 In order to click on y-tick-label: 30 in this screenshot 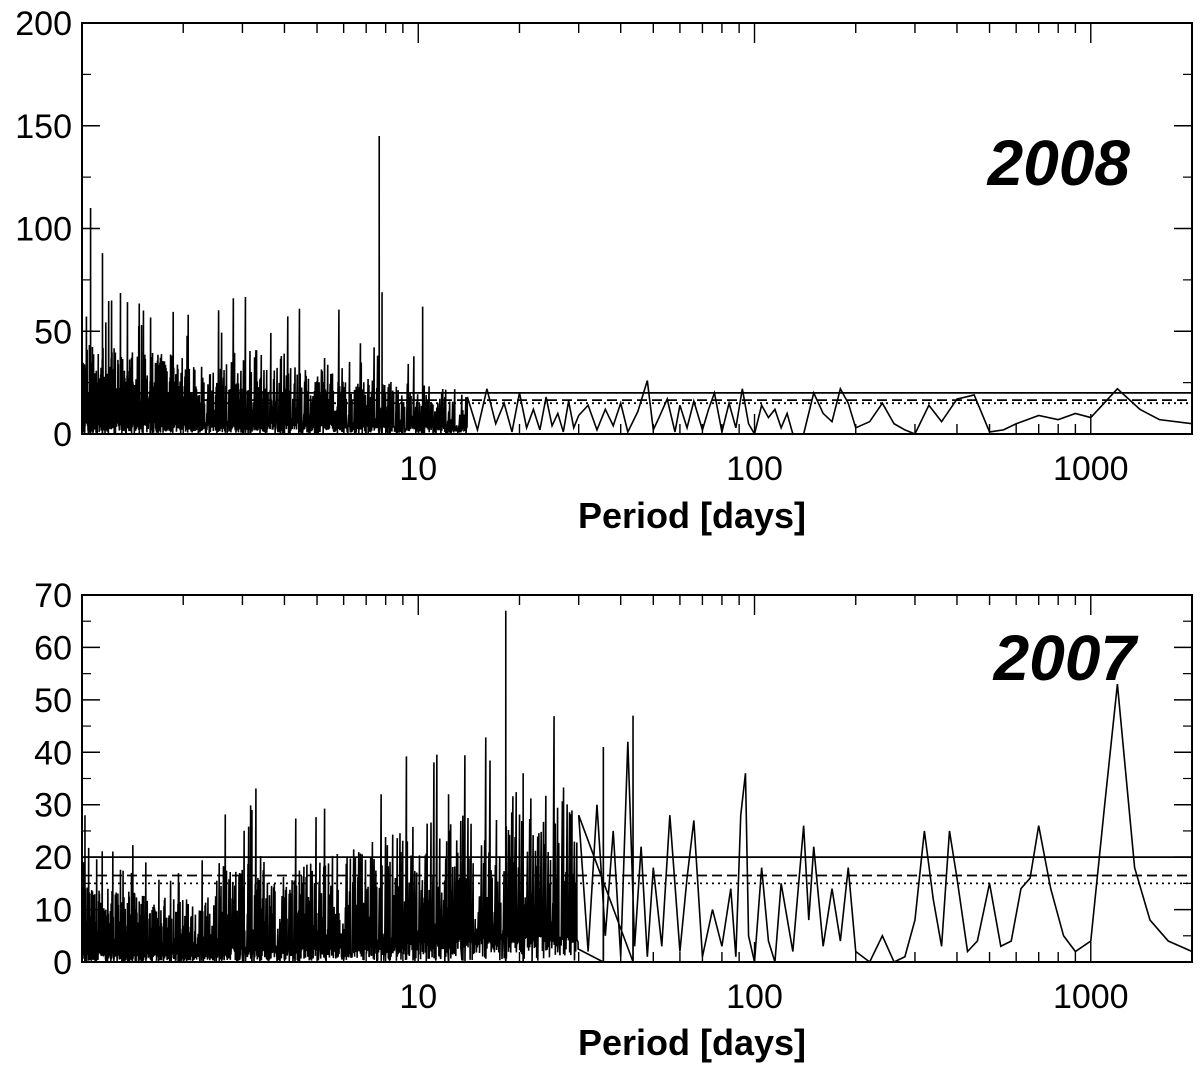, I will do `click(53, 806)`.